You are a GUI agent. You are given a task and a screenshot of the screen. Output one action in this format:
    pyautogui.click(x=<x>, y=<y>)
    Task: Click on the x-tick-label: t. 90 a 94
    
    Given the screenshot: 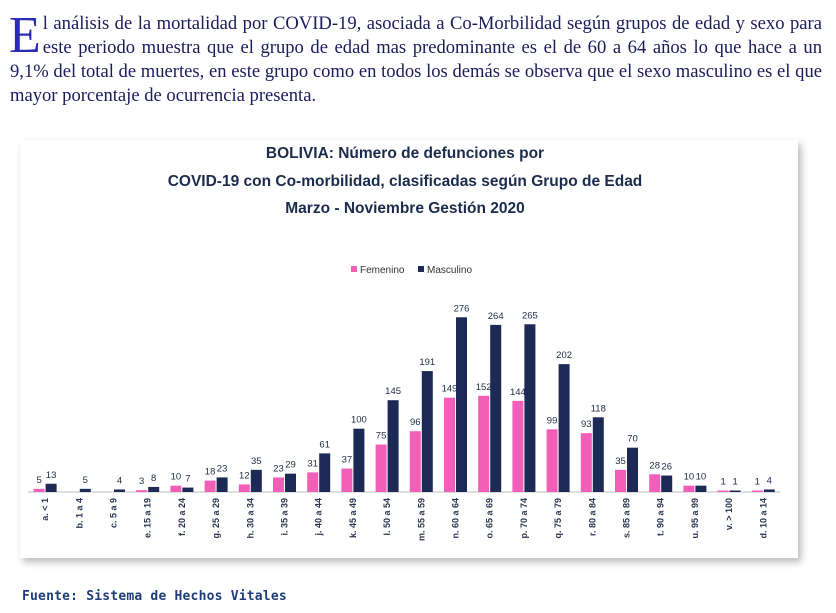 What is the action you would take?
    pyautogui.click(x=661, y=517)
    